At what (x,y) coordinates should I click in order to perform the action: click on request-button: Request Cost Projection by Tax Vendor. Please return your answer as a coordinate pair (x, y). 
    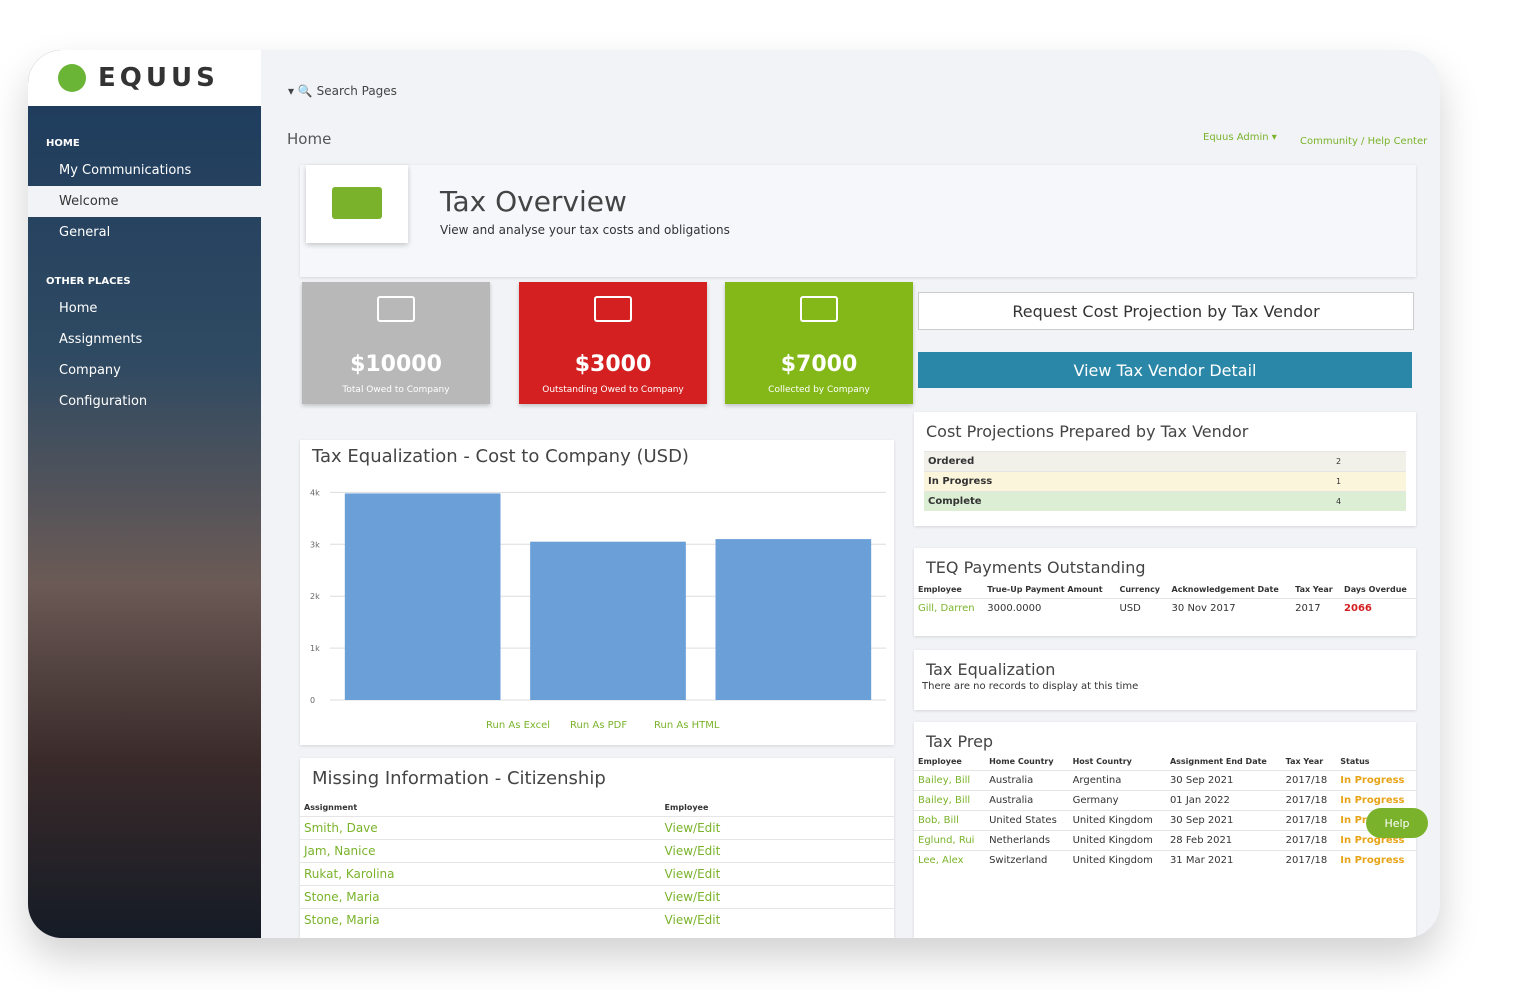
    Looking at the image, I should click on (1166, 311).